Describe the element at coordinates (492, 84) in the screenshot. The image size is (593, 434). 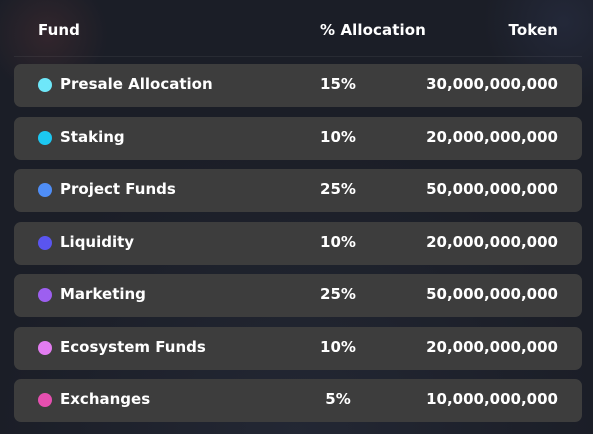
I see `token-amount: 30,000,000,000` at that location.